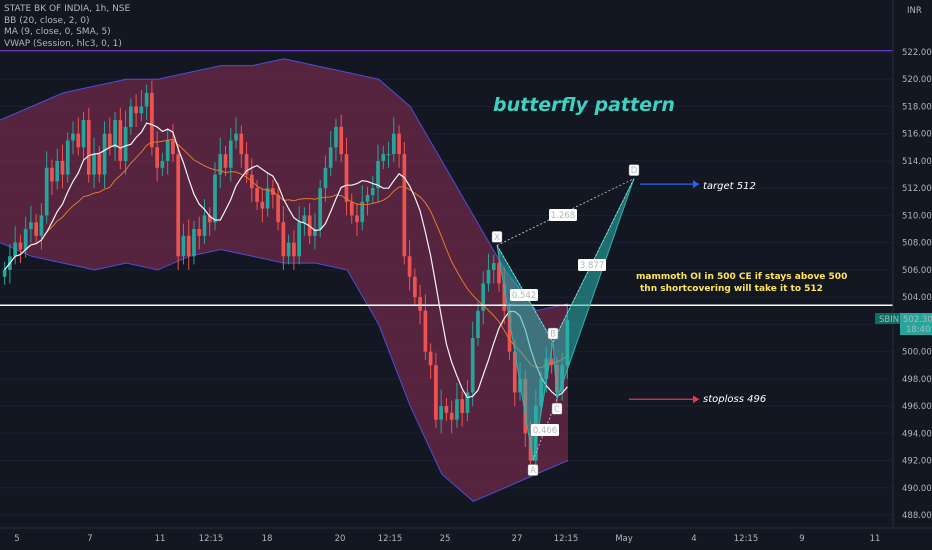  What do you see at coordinates (917, 53) in the screenshot?
I see `price-tick-label: 522.00` at bounding box center [917, 53].